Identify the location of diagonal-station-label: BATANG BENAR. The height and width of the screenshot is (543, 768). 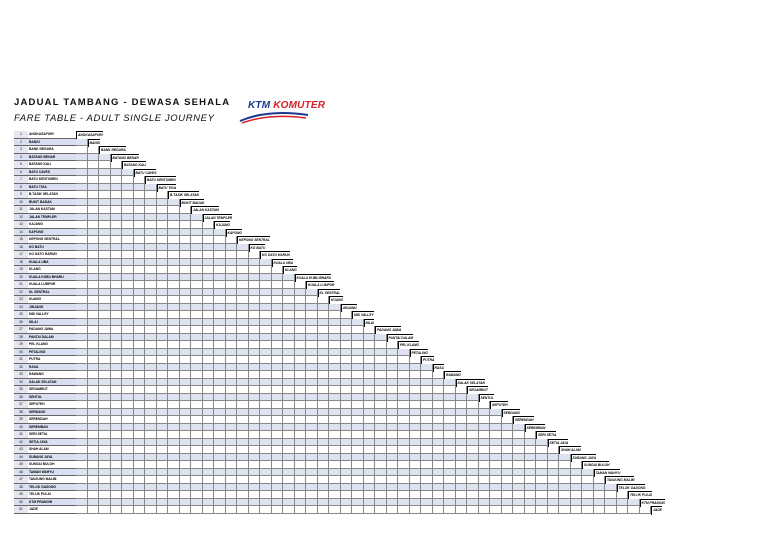
(124, 157).